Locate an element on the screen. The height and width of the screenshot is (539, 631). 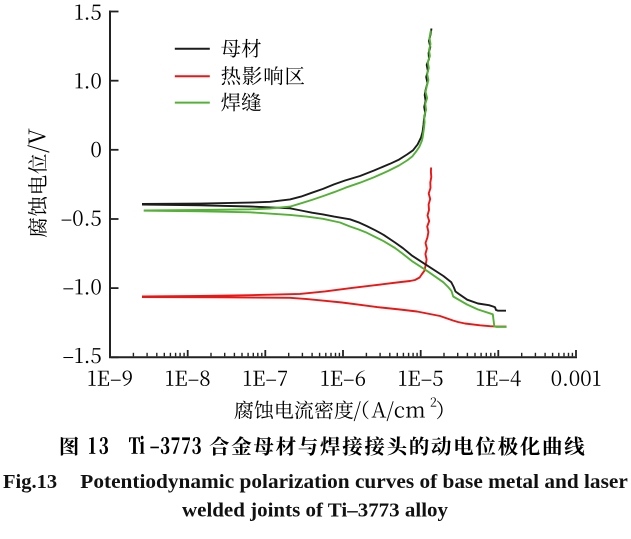
svg-text: welded joints of Ti–3773 alloy is located at coordinates (315, 510).